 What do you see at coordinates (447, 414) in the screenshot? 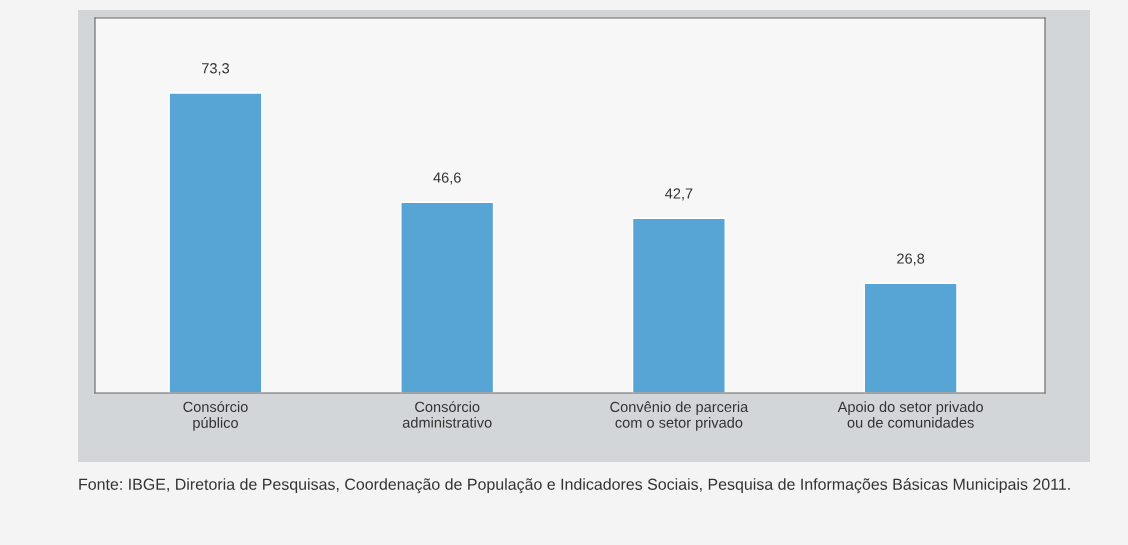
I see `x-tick-label: Consórcio administrativo` at bounding box center [447, 414].